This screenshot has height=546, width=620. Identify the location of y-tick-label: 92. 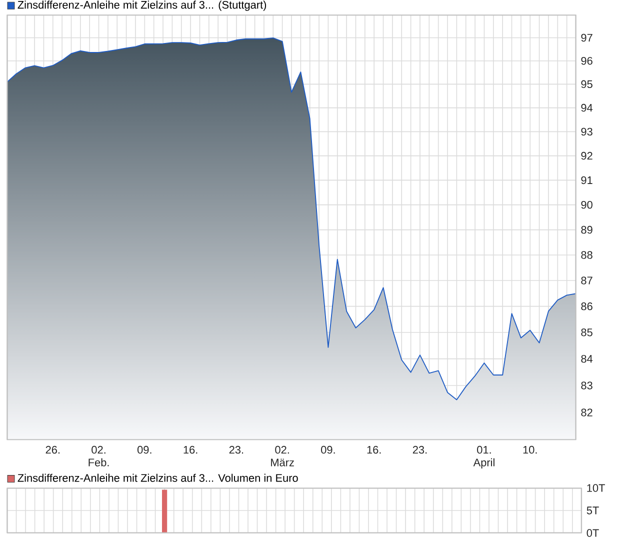
(586, 156).